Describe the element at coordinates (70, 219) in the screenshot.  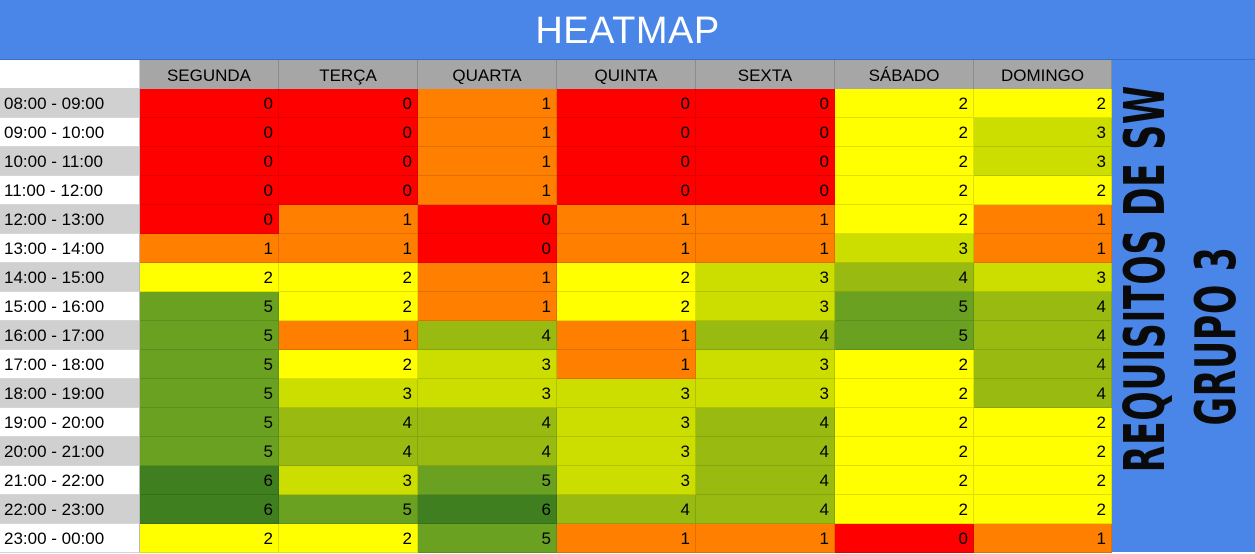
I see `row-header: 12:00 - 13:00` at that location.